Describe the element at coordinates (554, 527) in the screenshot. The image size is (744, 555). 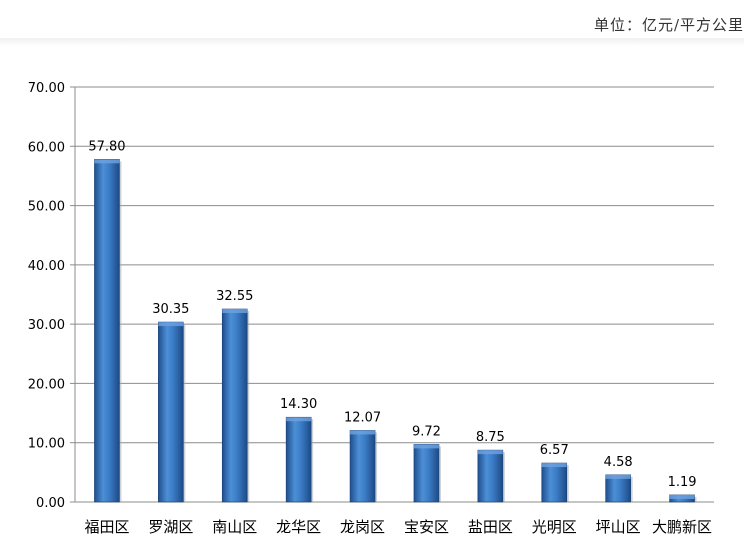
I see `x-tick-label: 光明区` at that location.